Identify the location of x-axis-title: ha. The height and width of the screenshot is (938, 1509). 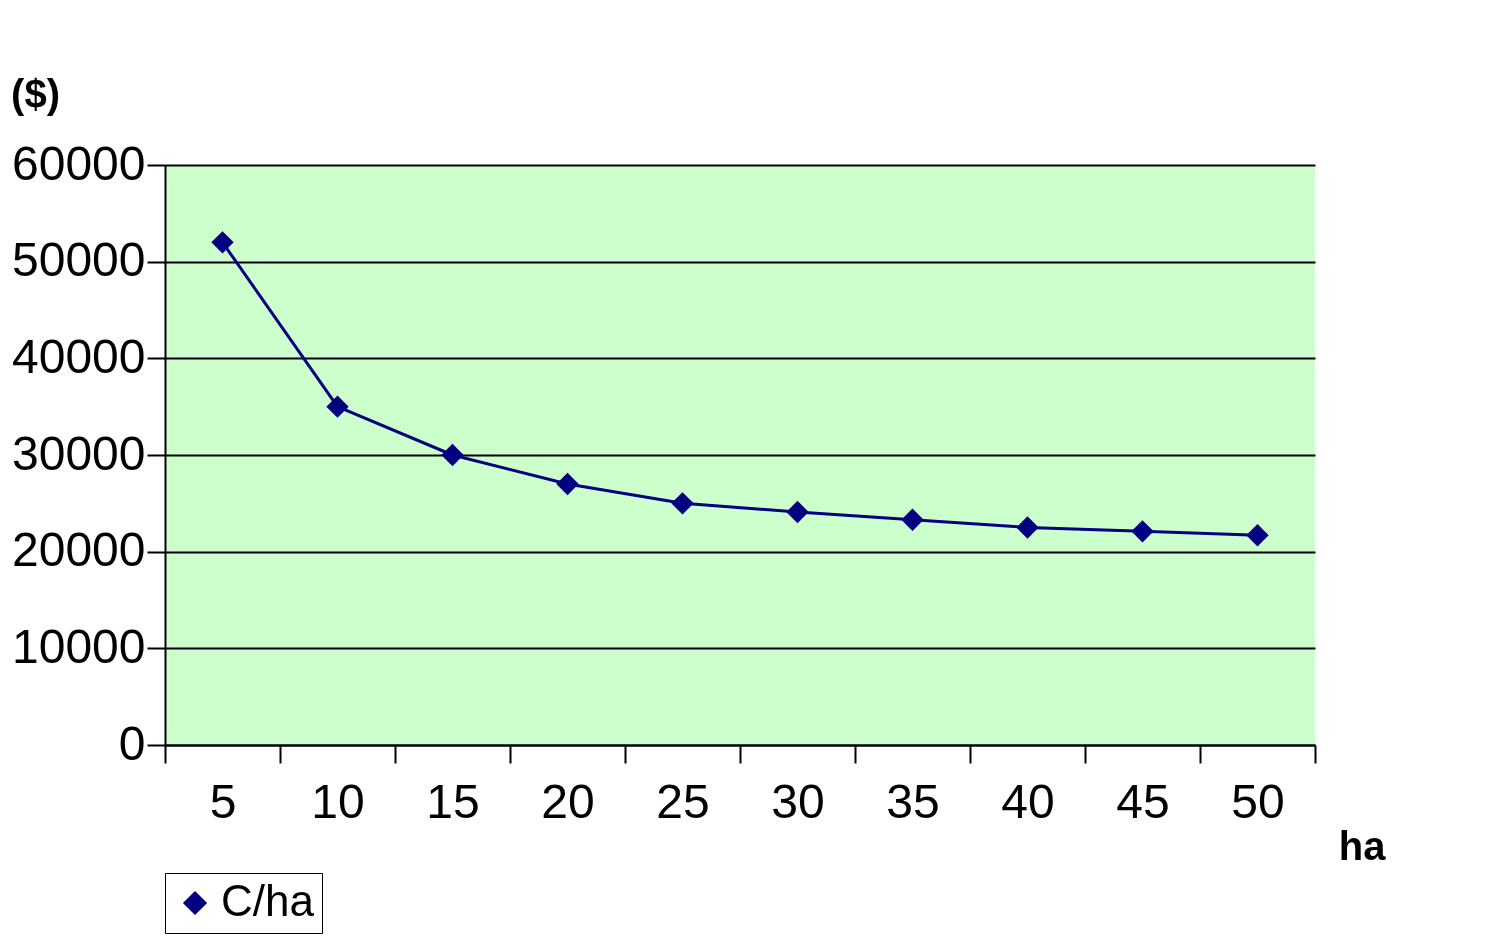
(1362, 845).